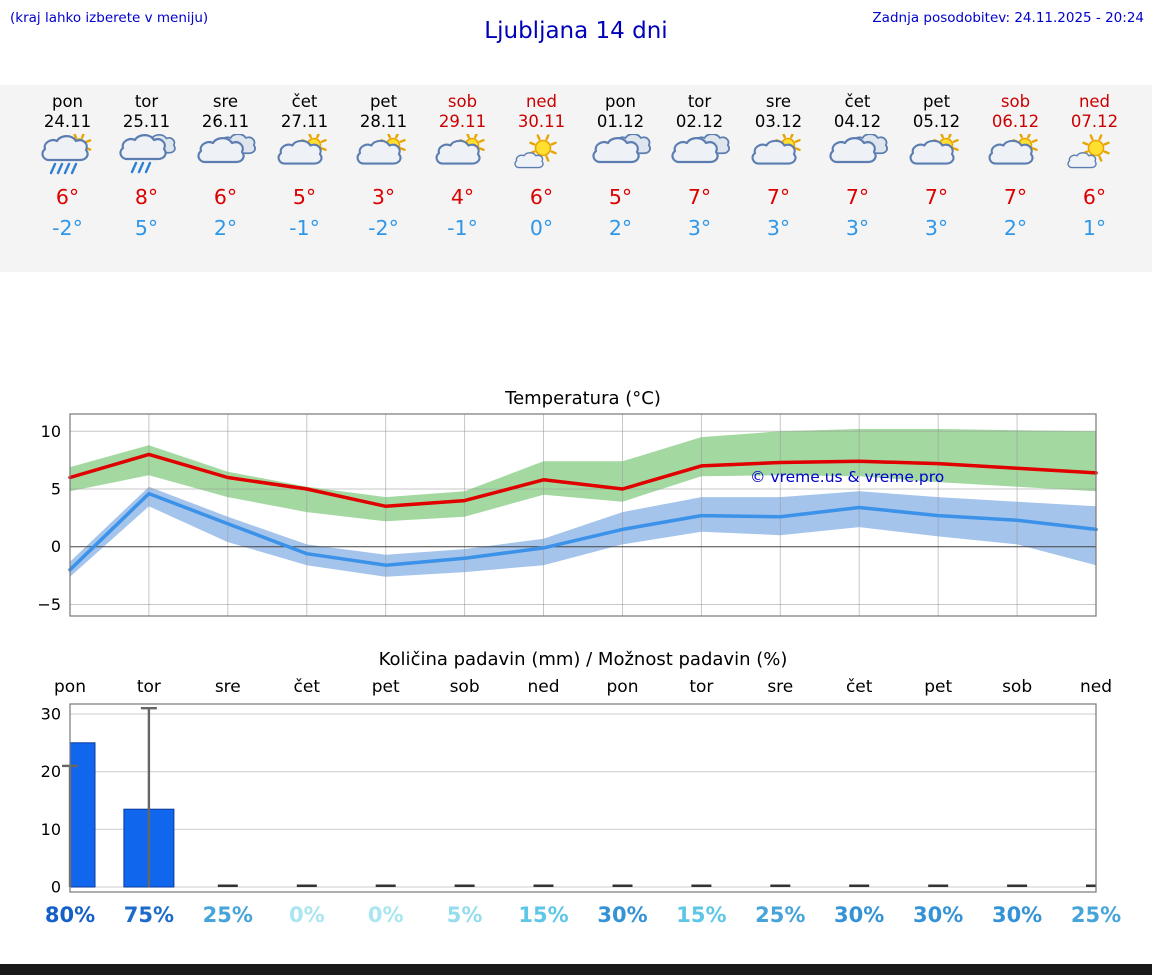 The image size is (1152, 975). I want to click on forecast-day-column: pet 28.11 3° -2°, so click(383, 162).